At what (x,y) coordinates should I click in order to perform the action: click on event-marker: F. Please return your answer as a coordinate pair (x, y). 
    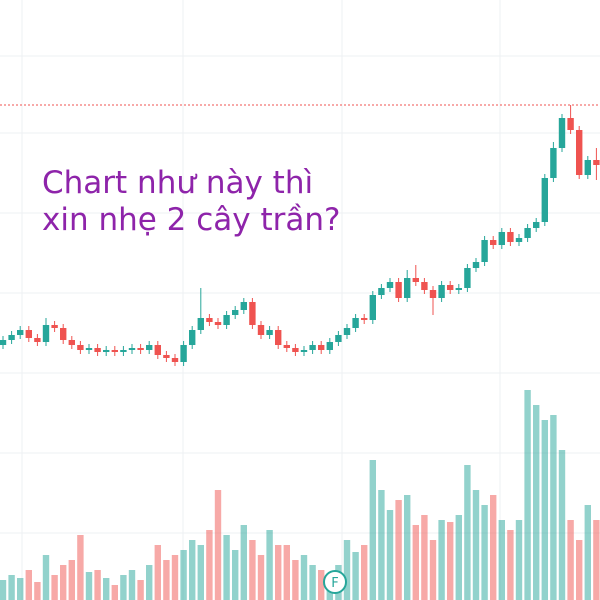
    Looking at the image, I should click on (335, 582).